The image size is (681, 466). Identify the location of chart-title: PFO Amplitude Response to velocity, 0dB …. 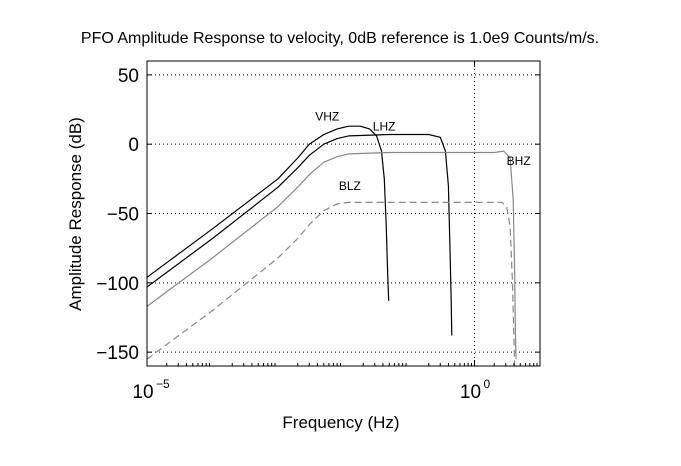
(340, 38).